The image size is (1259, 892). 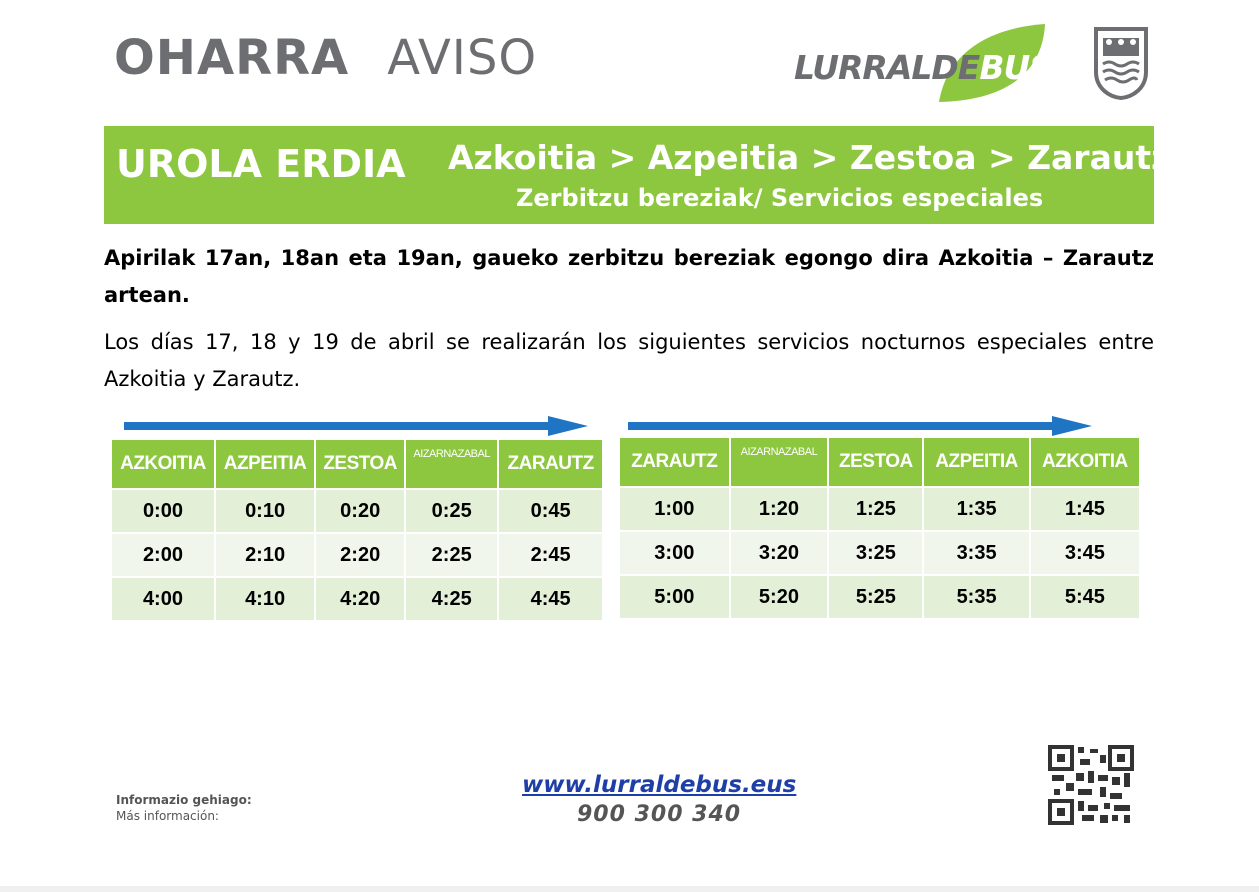 What do you see at coordinates (261, 164) in the screenshot?
I see `area-name: UROLA ERDIA` at bounding box center [261, 164].